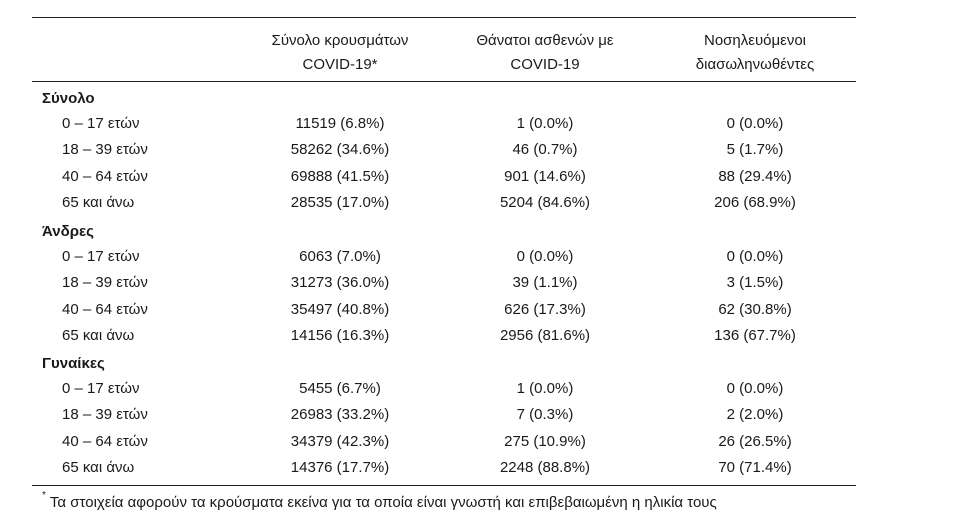  I want to click on intubated-cell: 88 (29.4%), so click(755, 176).